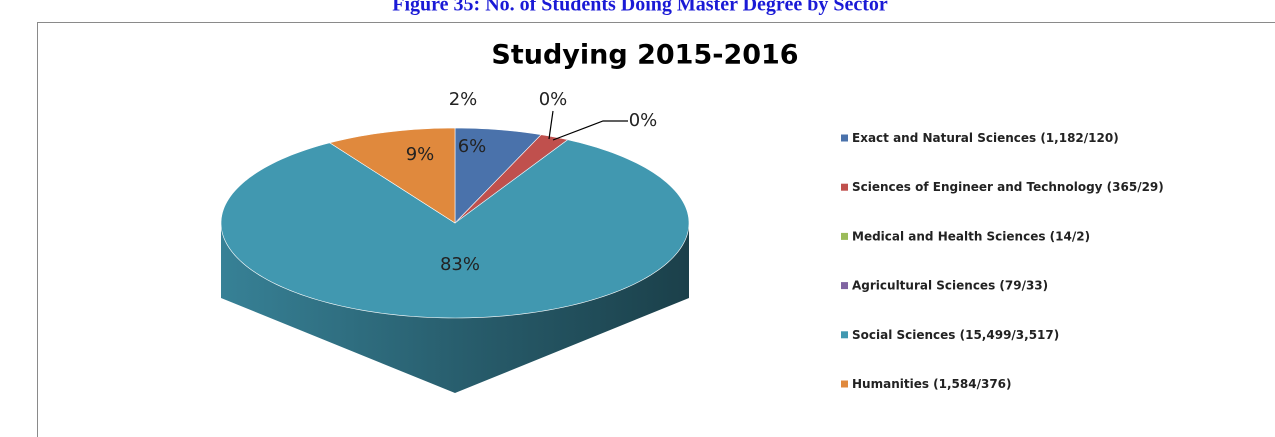  Describe the element at coordinates (472, 146) in the screenshot. I see `data-label: 6%` at that location.